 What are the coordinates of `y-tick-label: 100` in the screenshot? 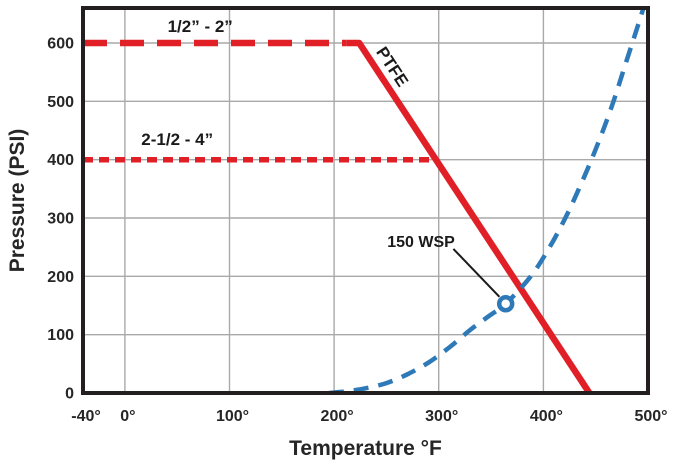 It's located at (60, 335).